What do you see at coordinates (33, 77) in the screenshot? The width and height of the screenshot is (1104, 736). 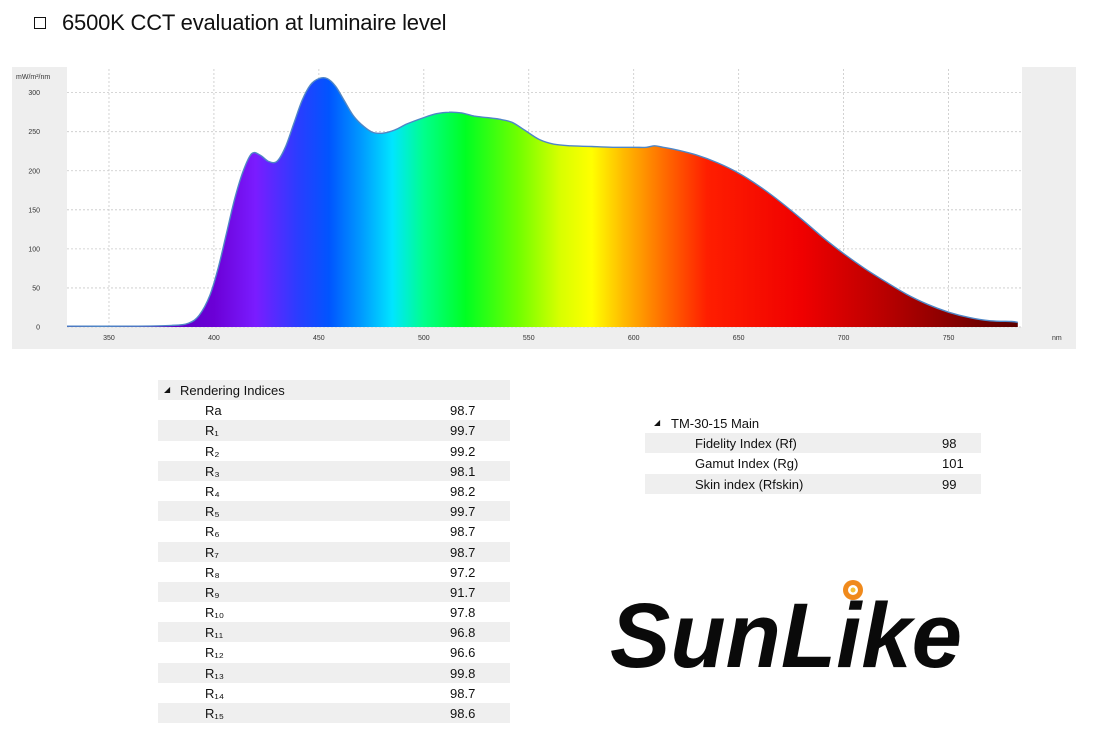 I see `y-axis-label: mW/m²/nm` at bounding box center [33, 77].